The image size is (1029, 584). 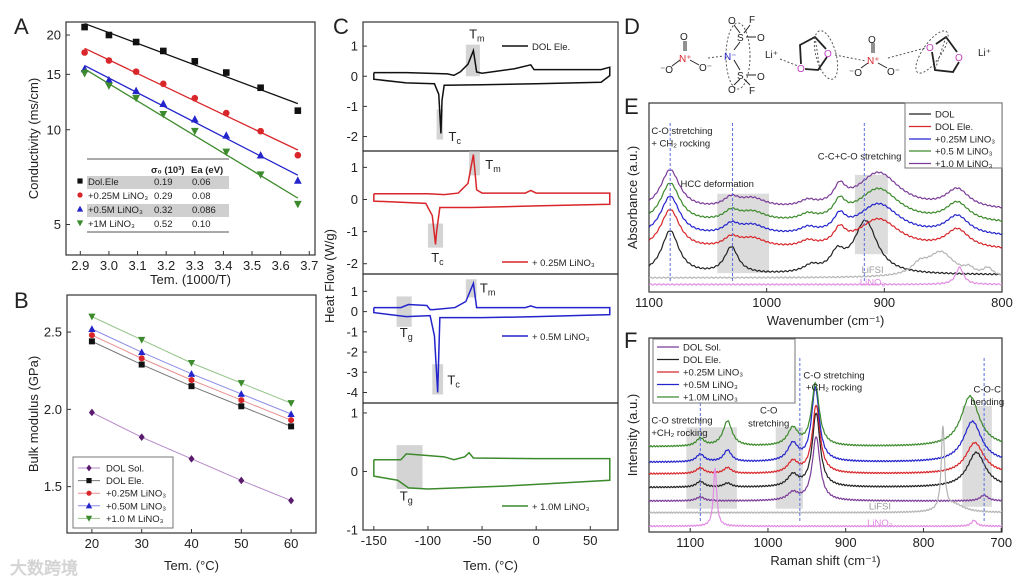 What do you see at coordinates (163, 182) in the screenshot?
I see `table-cell-sigma0: 0.19` at bounding box center [163, 182].